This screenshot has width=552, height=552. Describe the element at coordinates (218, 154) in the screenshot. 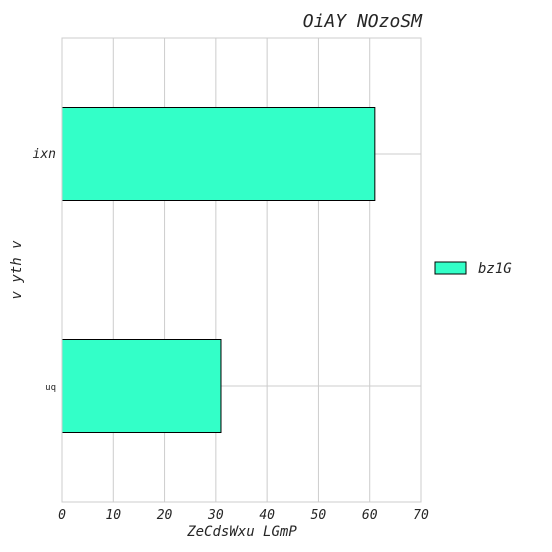

I see `bar-ixn` at that location.